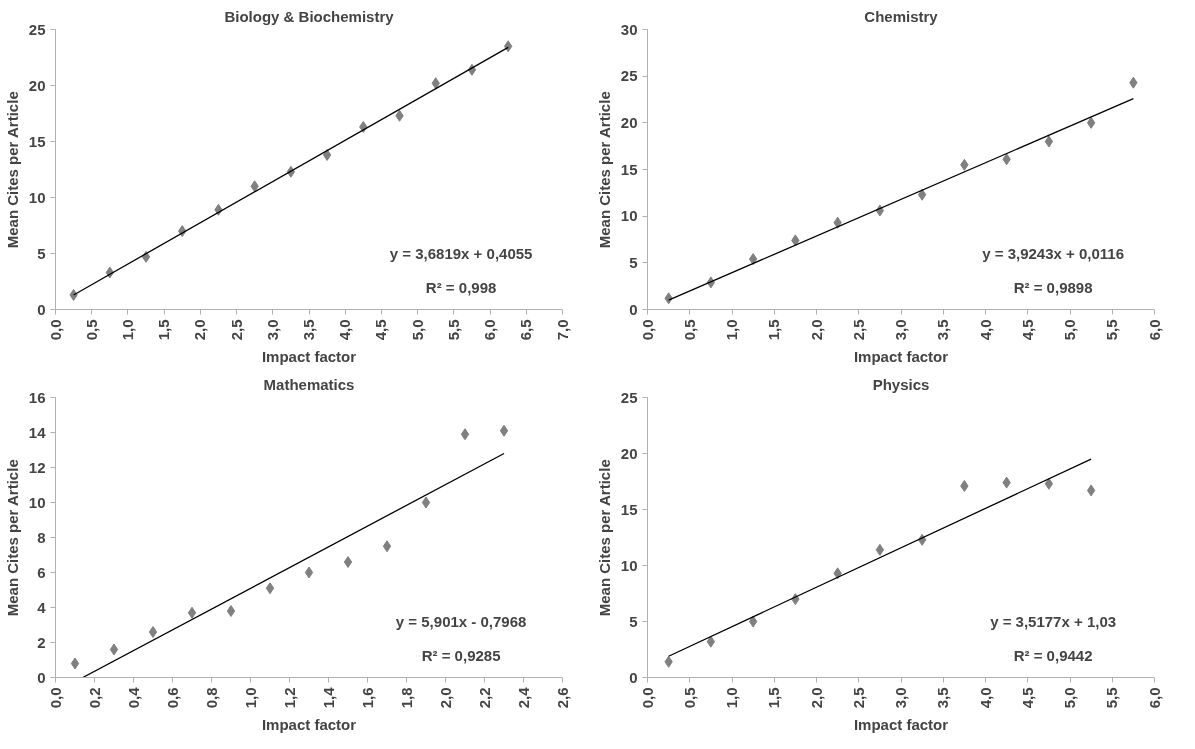  I want to click on y-tick-label: 16, so click(37, 397).